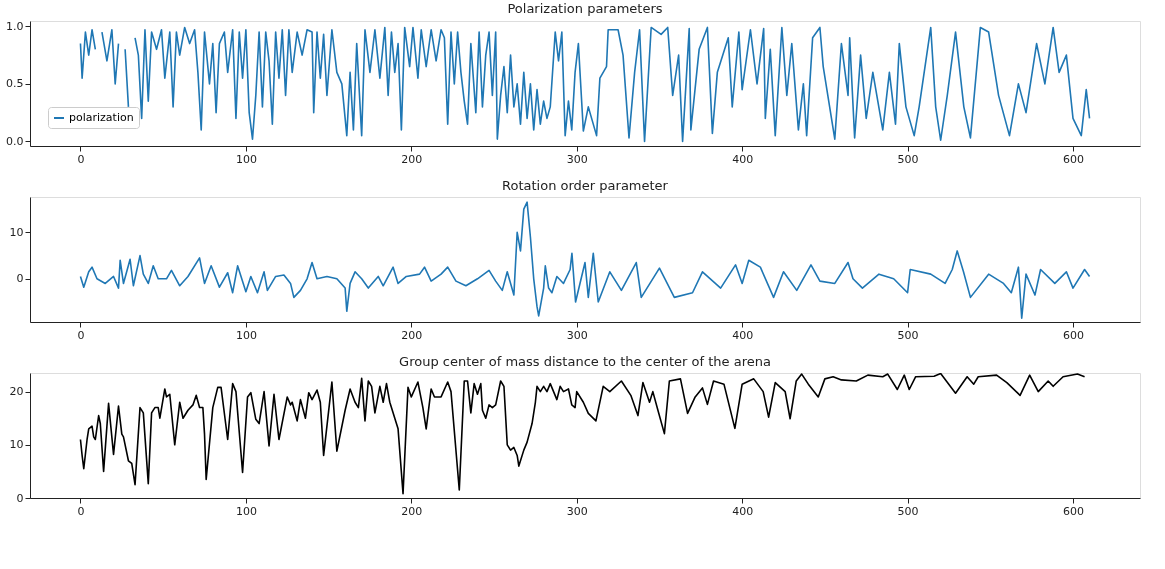 This screenshot has width=1165, height=569. I want to click on y-tick-label: 0.0, so click(15, 141).